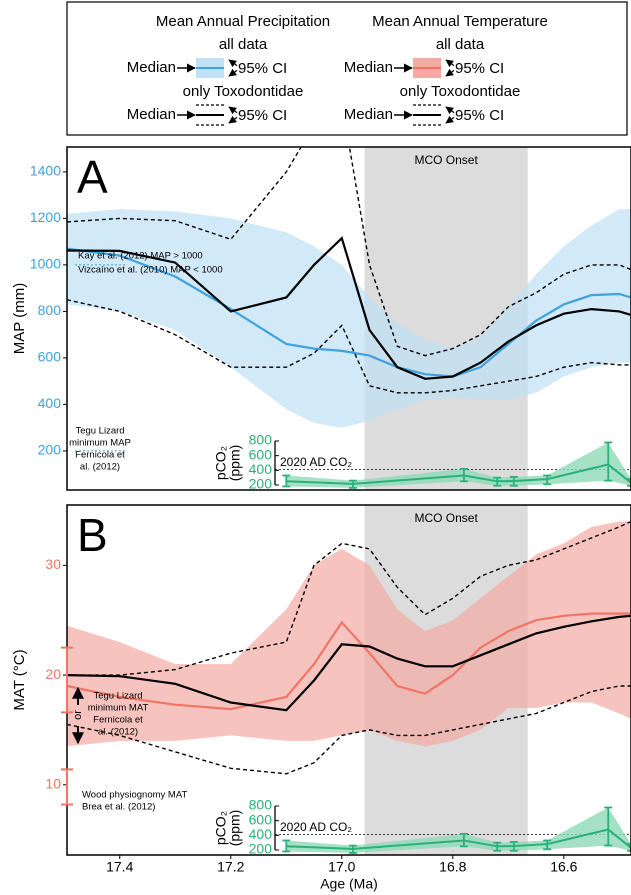 Image resolution: width=631 pixels, height=895 pixels. Describe the element at coordinates (45, 217) in the screenshot. I see `y-tick-label: 1200` at that location.